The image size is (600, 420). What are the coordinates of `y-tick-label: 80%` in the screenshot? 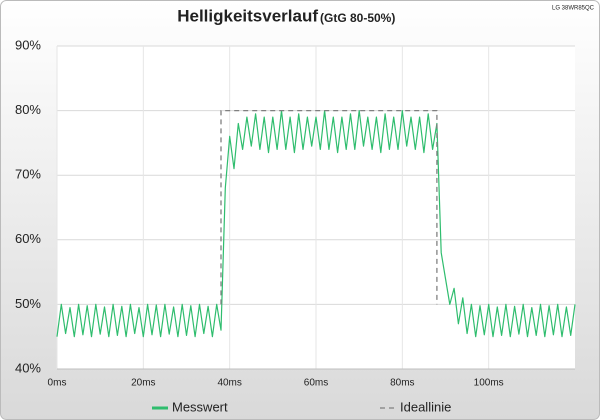 It's located at (28, 109).